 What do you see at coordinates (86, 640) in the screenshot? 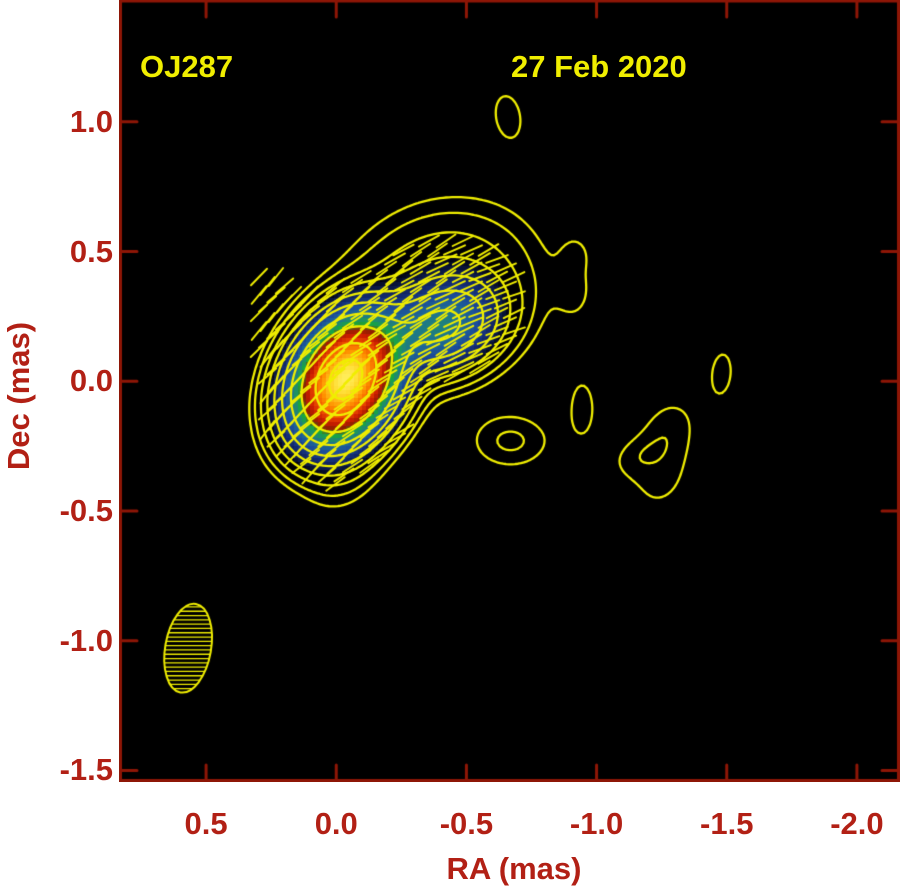
I see `y-tick-label: -1.0` at bounding box center [86, 640].